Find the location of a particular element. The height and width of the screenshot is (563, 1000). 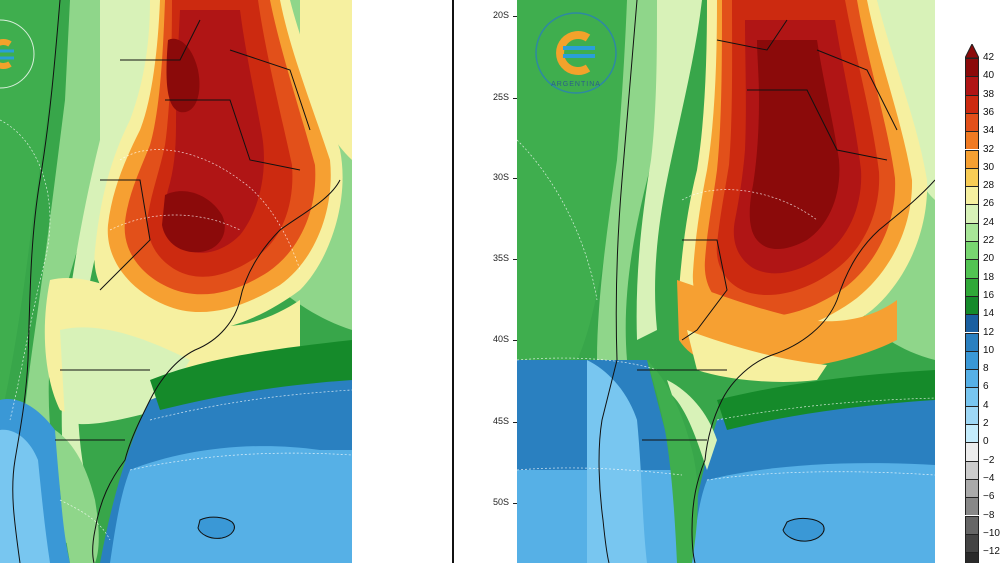

smn-logo-right: ARGENTINA is located at coordinates (576, 55).